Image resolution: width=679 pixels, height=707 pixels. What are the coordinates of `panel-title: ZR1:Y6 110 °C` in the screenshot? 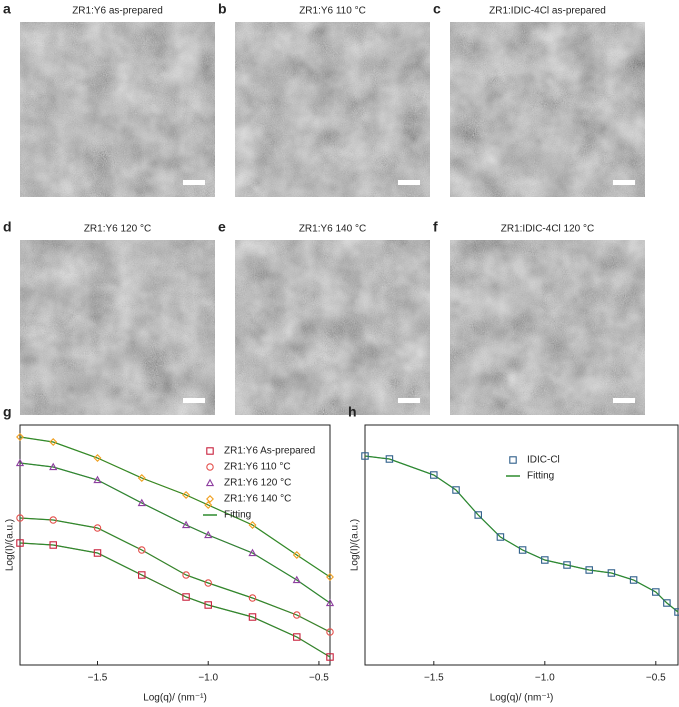 It's located at (332, 11).